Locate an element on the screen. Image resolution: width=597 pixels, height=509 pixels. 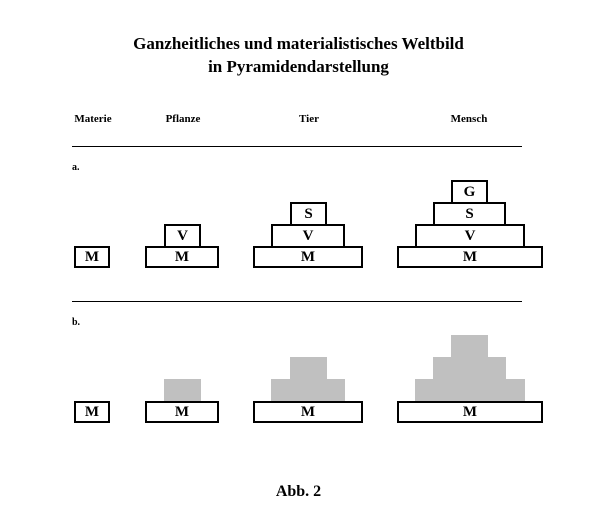
column-header-tier: Tier is located at coordinates (309, 119).